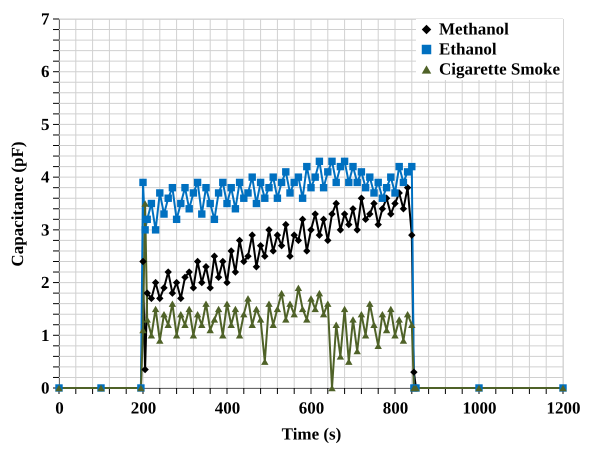 Image resolution: width=598 pixels, height=450 pixels. I want to click on x-tick-label: 1200, so click(563, 408).